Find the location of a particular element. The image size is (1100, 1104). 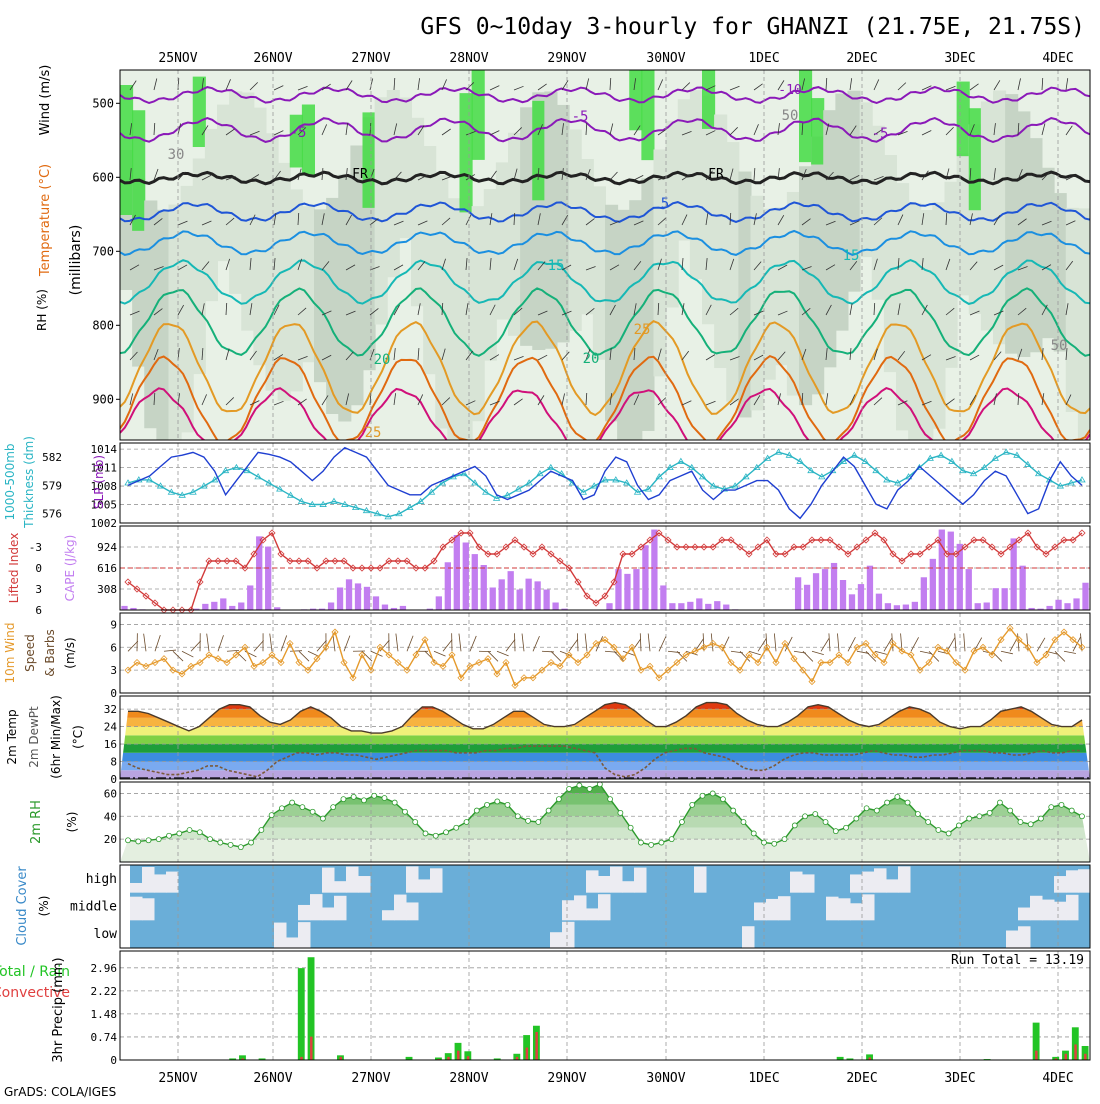

thickness-tick-label: 576 is located at coordinates (52, 514).